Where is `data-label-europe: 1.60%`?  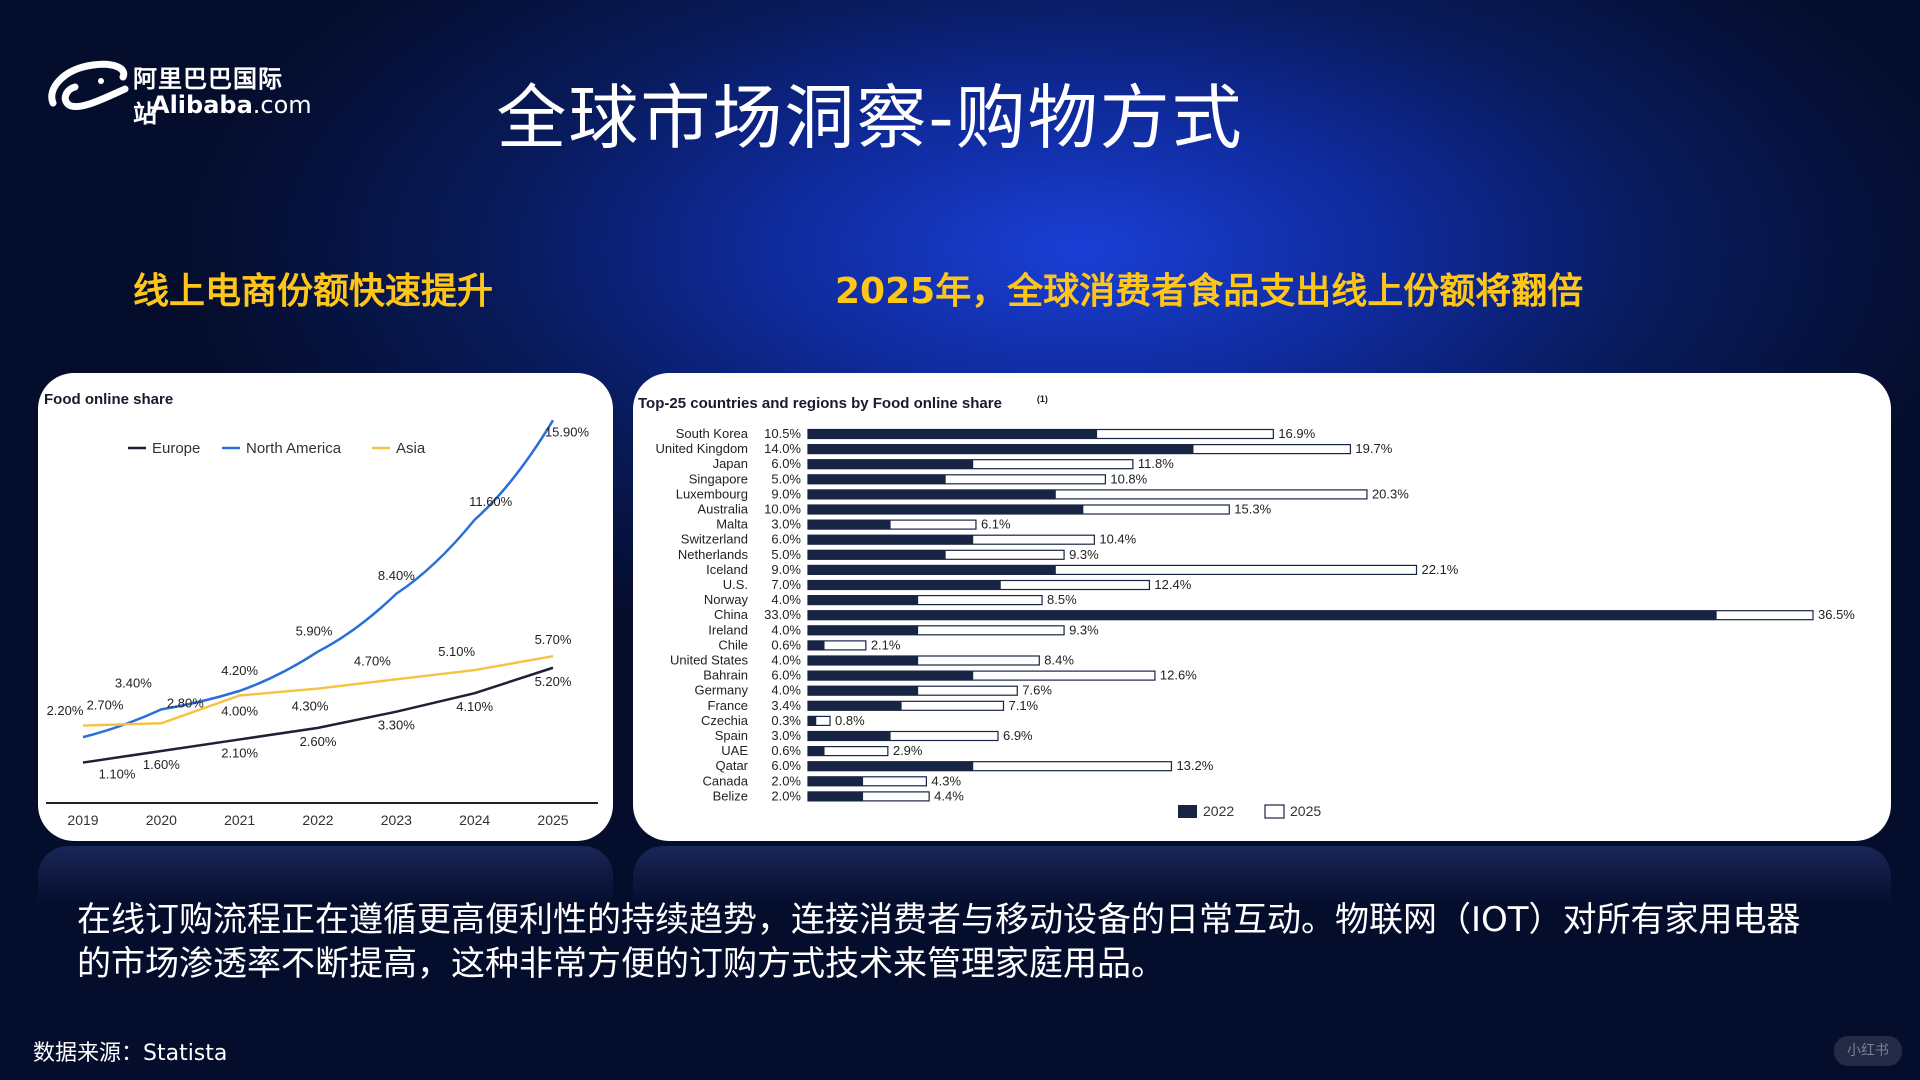
data-label-europe: 1.60% is located at coordinates (161, 764).